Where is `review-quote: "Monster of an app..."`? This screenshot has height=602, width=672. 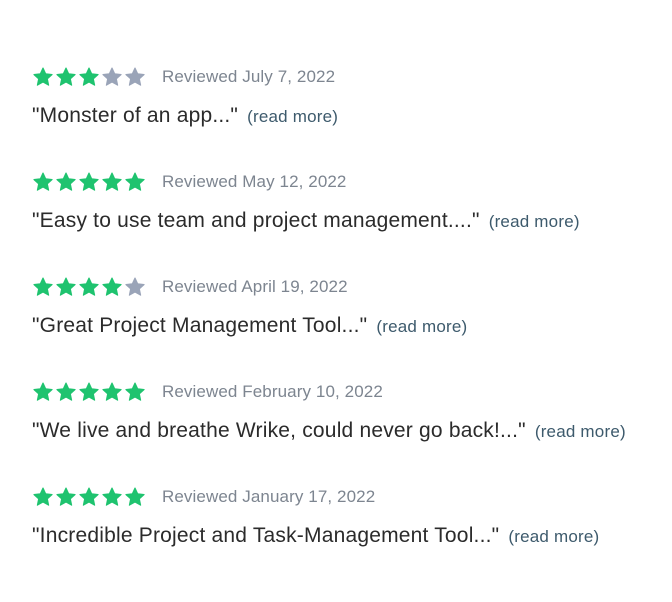
review-quote: "Monster of an app..." is located at coordinates (135, 115).